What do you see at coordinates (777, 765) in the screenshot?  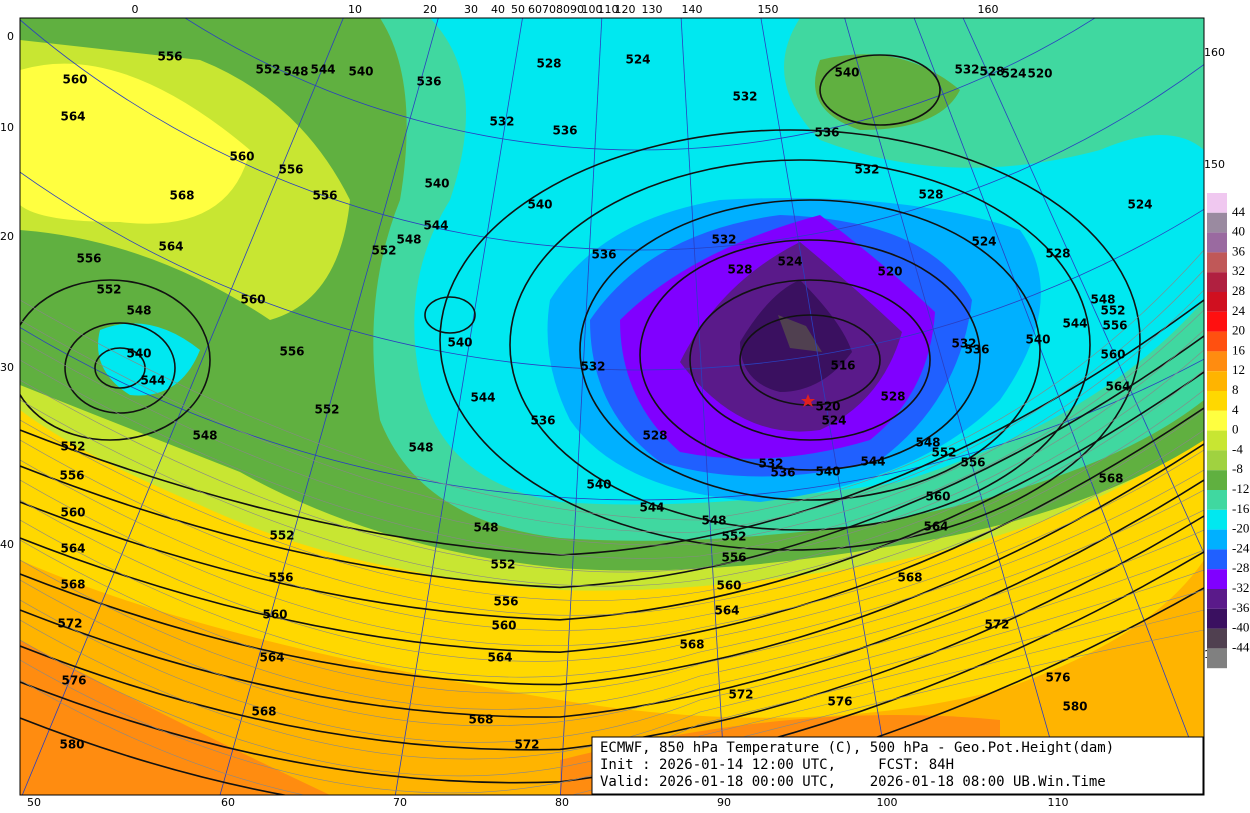 I see `info-line: Init : 2026-01-14 12:00 UTC, FCST: 84H` at bounding box center [777, 765].